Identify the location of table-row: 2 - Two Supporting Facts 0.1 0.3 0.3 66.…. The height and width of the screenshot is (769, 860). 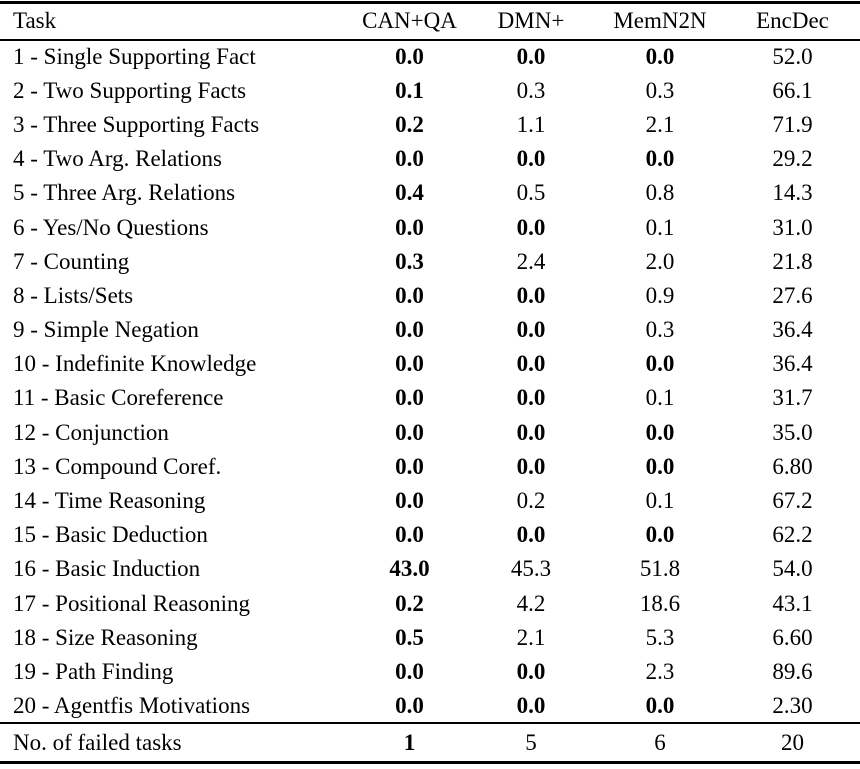
(430, 91).